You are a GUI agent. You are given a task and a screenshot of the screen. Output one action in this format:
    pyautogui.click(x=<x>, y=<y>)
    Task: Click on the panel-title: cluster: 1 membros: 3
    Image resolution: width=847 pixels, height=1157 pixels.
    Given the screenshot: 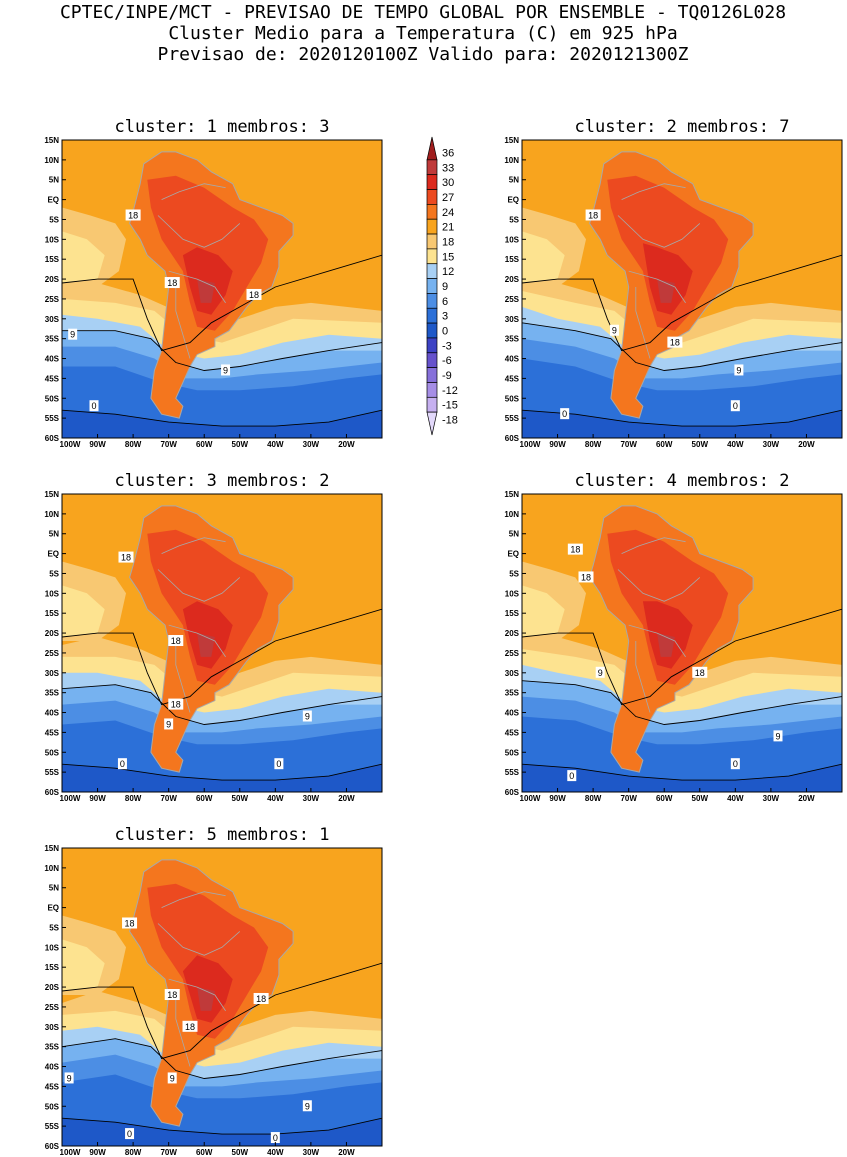 What is the action you would take?
    pyautogui.click(x=222, y=127)
    